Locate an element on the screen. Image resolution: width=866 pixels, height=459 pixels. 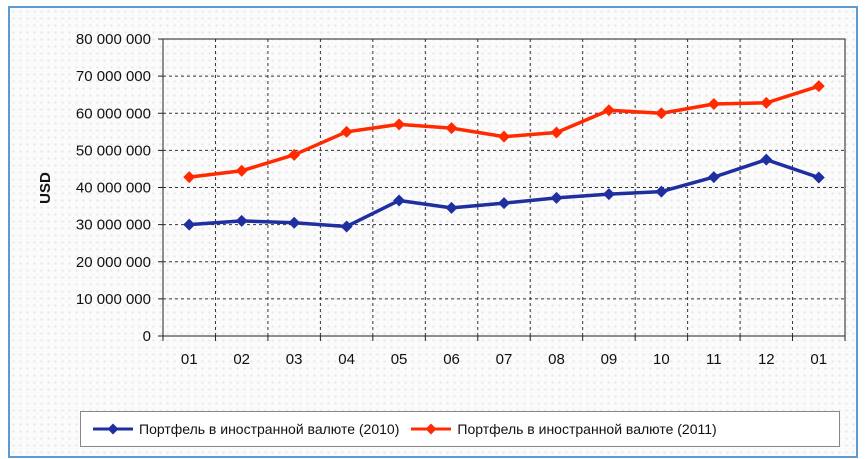
y-tick-label: 30 000 000 is located at coordinates (113, 225).